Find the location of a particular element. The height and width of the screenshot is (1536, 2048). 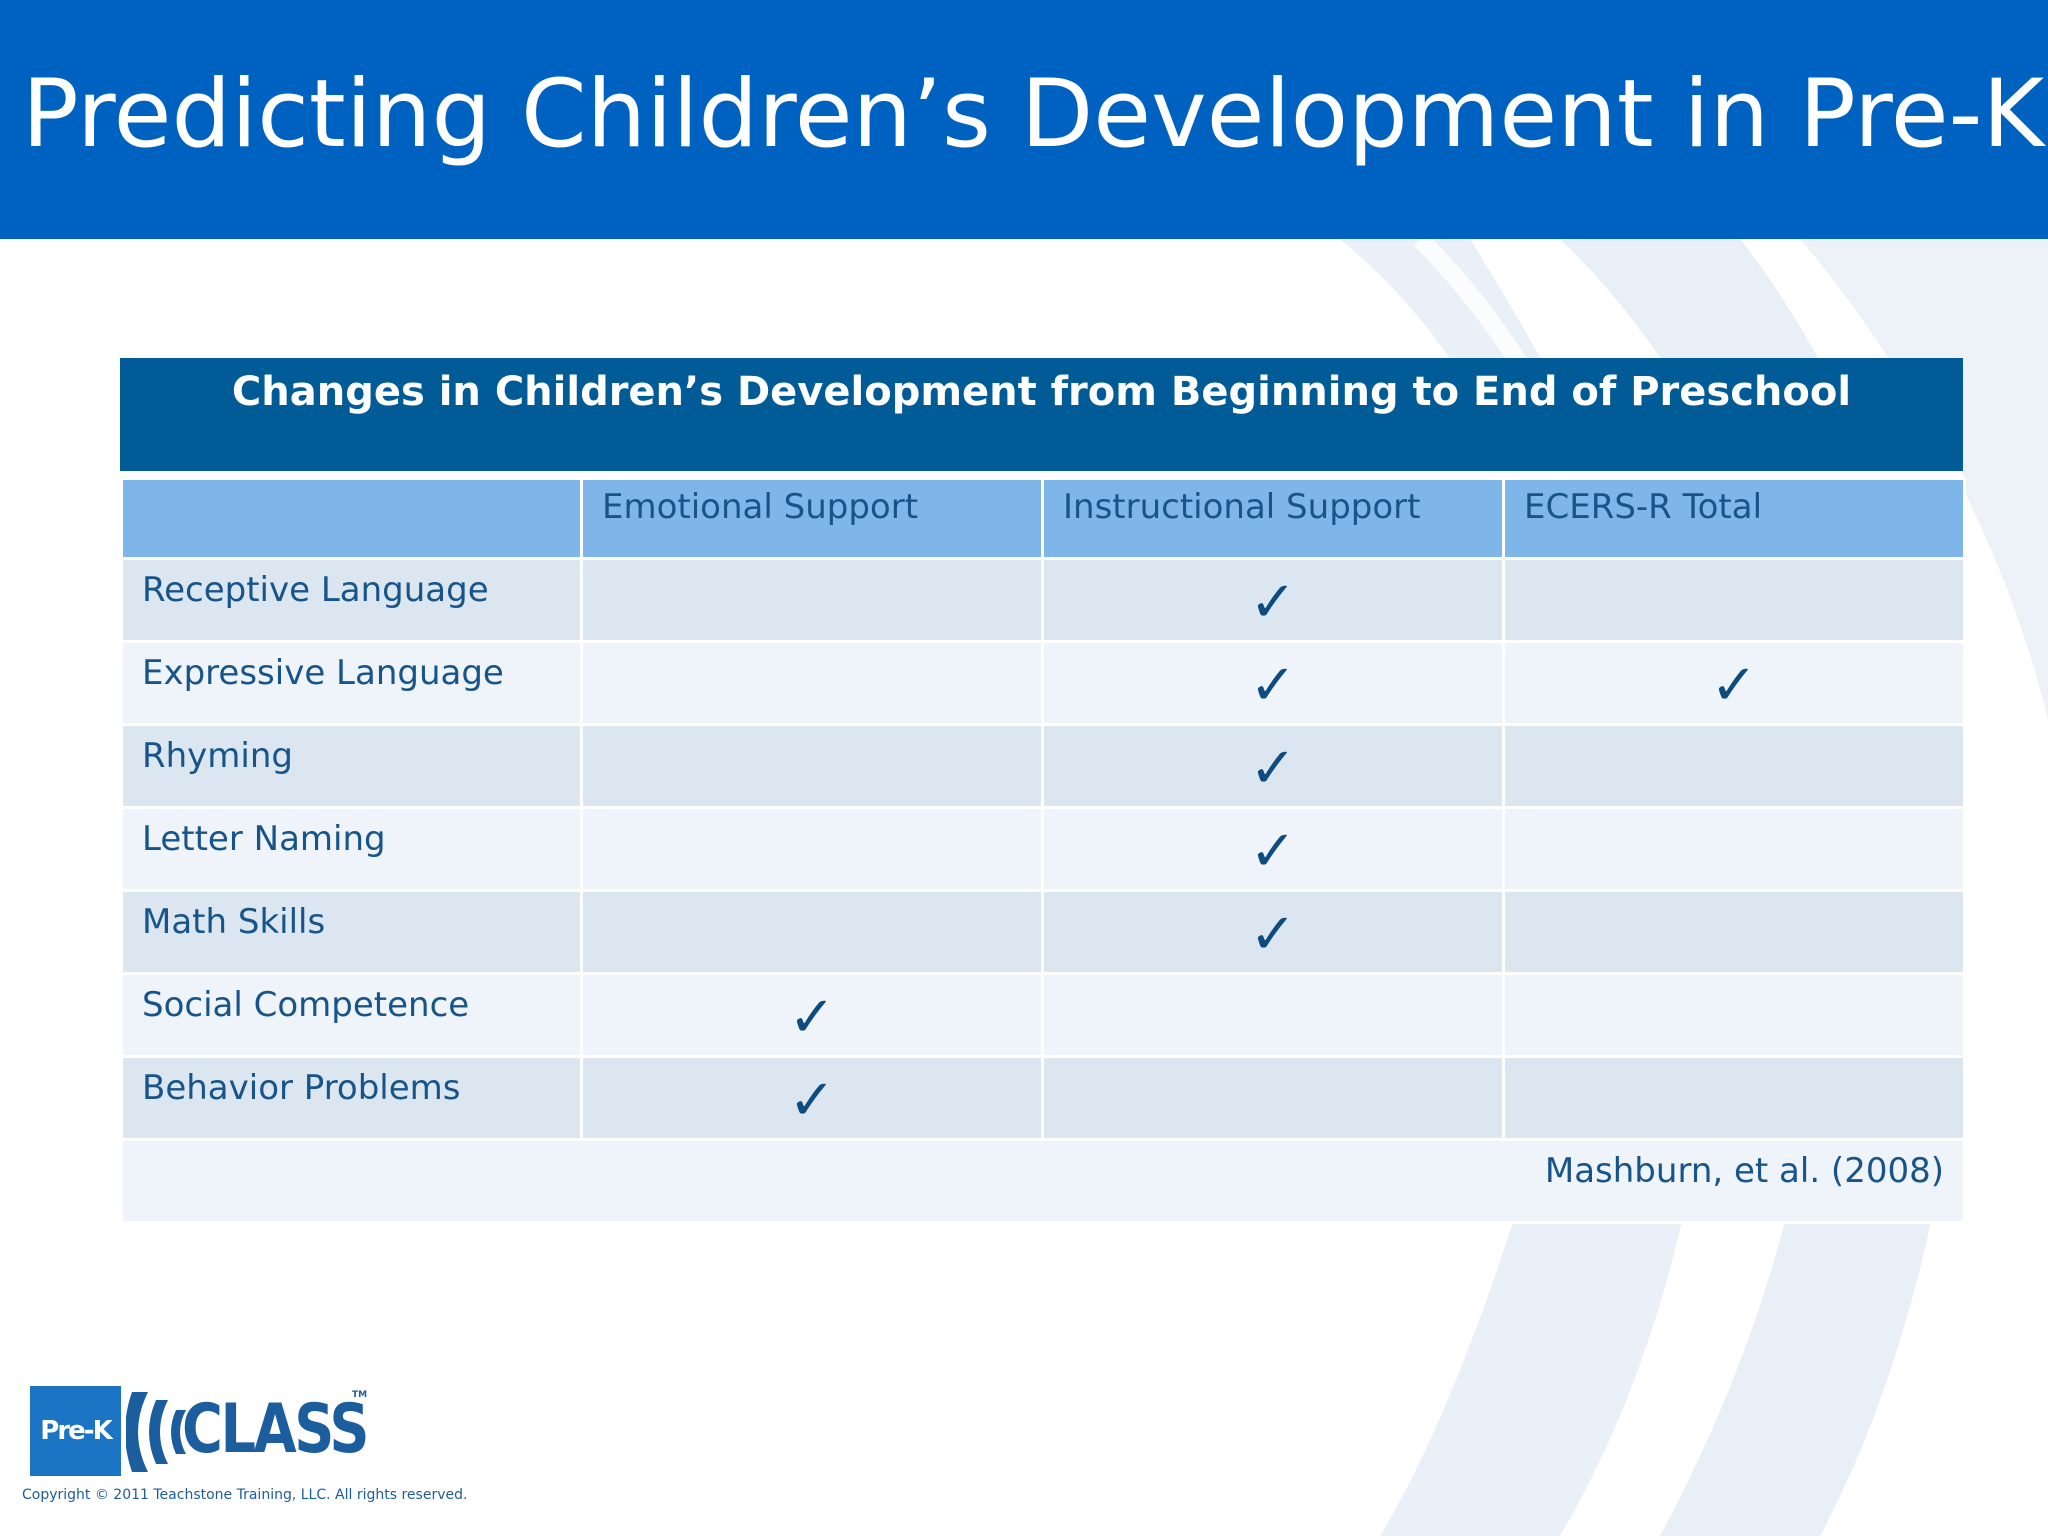

row-label: Social Competence is located at coordinates (351, 1015).